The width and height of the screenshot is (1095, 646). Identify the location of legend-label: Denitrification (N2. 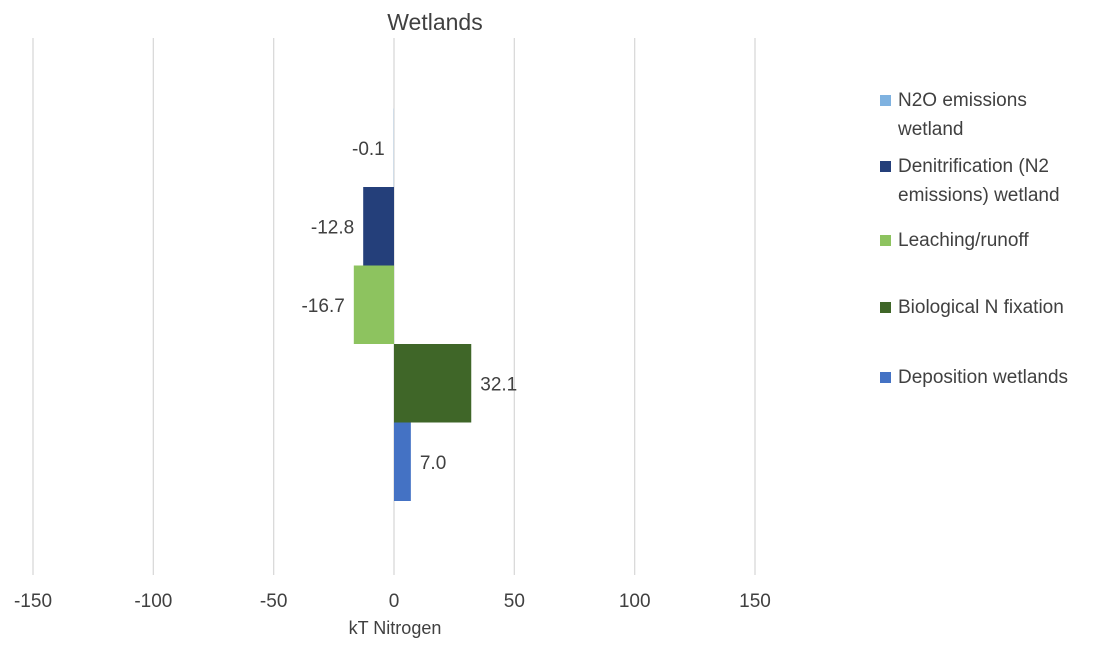
(973, 166).